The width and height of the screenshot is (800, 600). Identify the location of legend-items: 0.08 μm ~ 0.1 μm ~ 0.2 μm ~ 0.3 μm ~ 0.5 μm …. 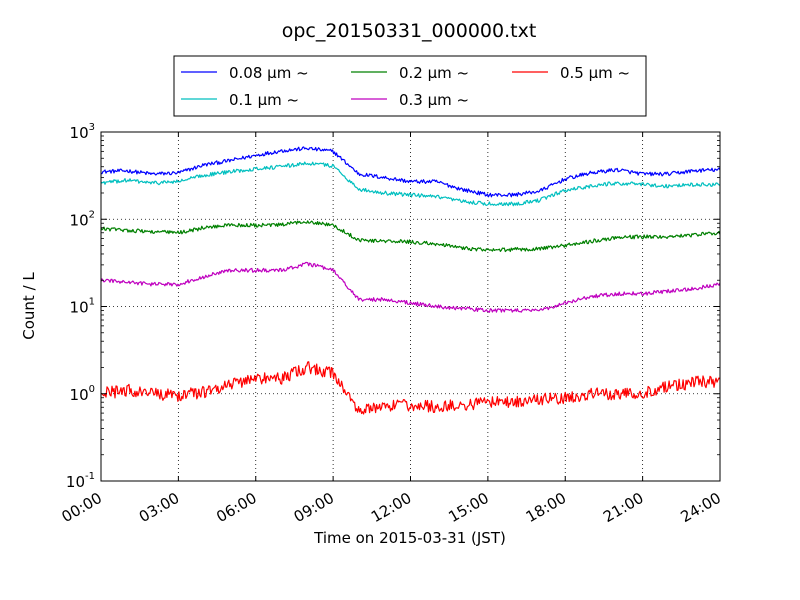
(405, 86).